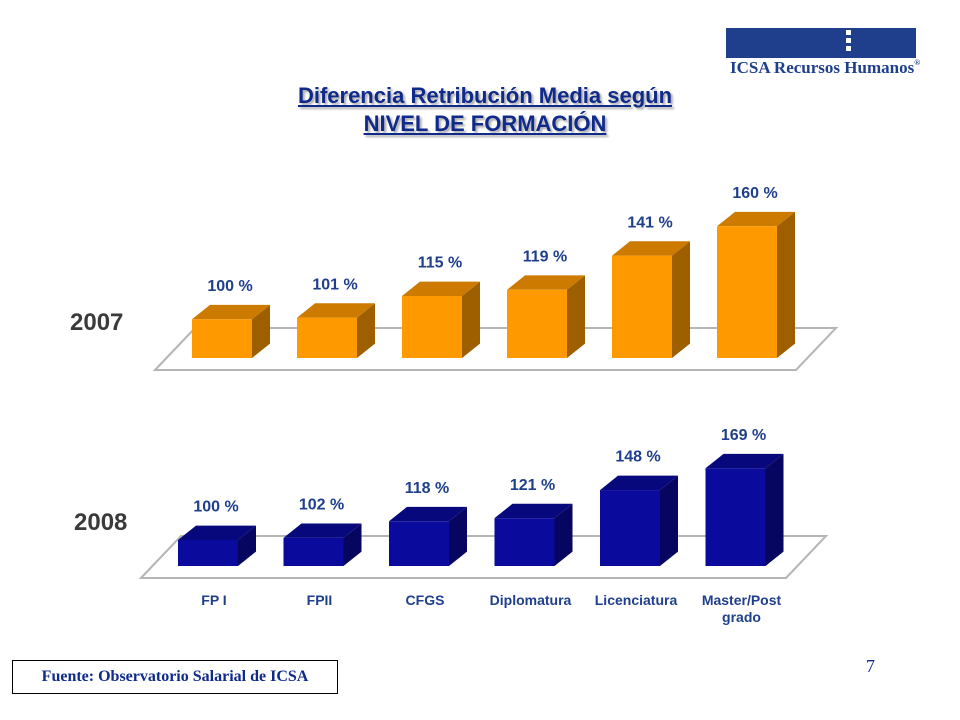  What do you see at coordinates (870, 666) in the screenshot?
I see `page-number: 7` at bounding box center [870, 666].